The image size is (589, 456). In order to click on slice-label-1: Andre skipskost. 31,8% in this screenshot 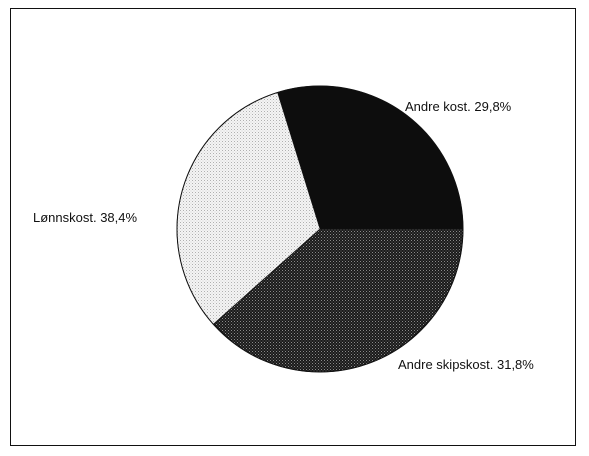, I will do `click(466, 364)`.